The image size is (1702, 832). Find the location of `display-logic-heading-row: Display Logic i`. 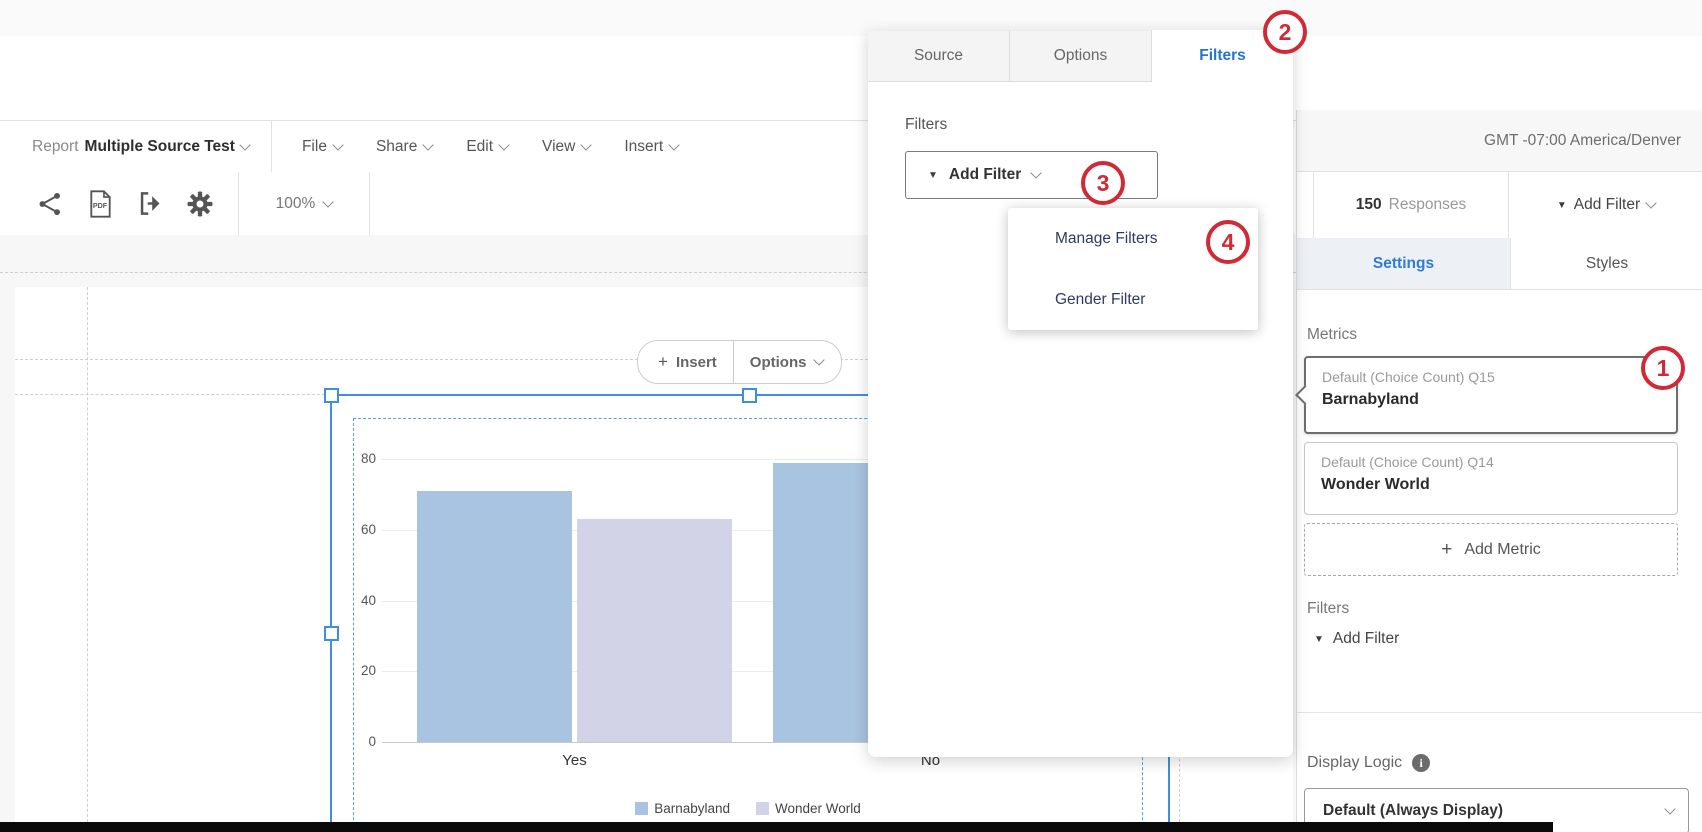

display-logic-heading-row: Display Logic i is located at coordinates (1369, 763).